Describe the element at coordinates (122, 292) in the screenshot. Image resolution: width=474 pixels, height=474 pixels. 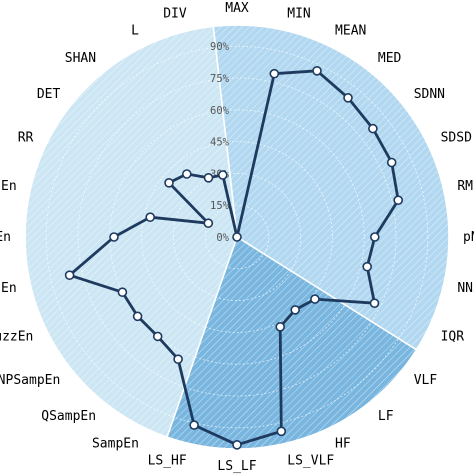
I see `data-point-FuzzEn` at that location.